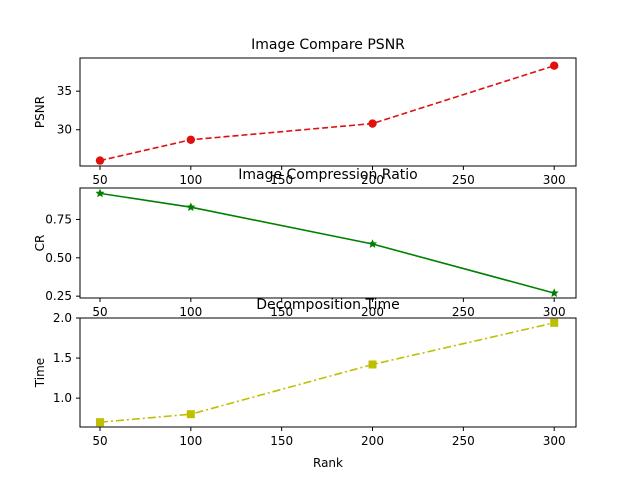 The image size is (640, 480). I want to click on y-tick-label: 30, so click(64, 130).